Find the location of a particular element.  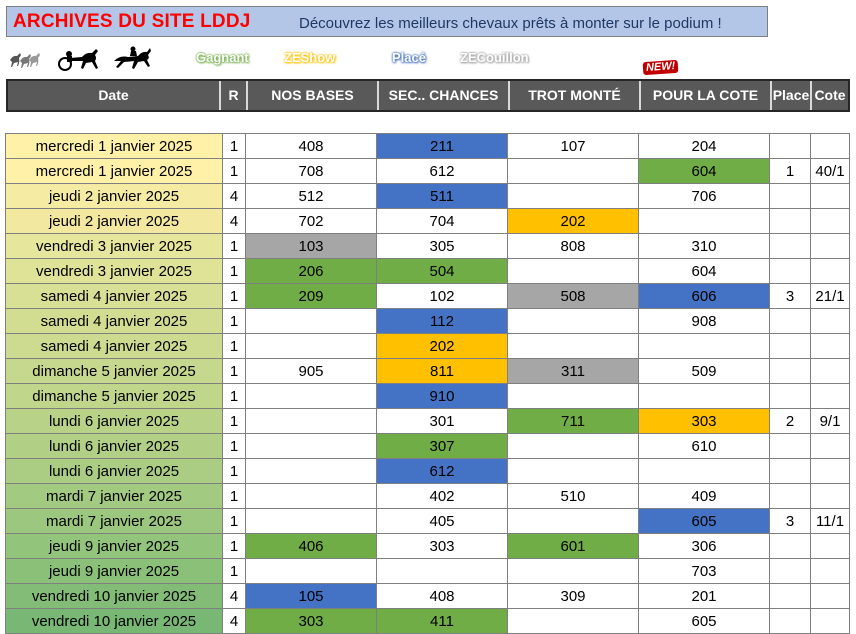

pour-la-cote-cell: 605 is located at coordinates (704, 621).